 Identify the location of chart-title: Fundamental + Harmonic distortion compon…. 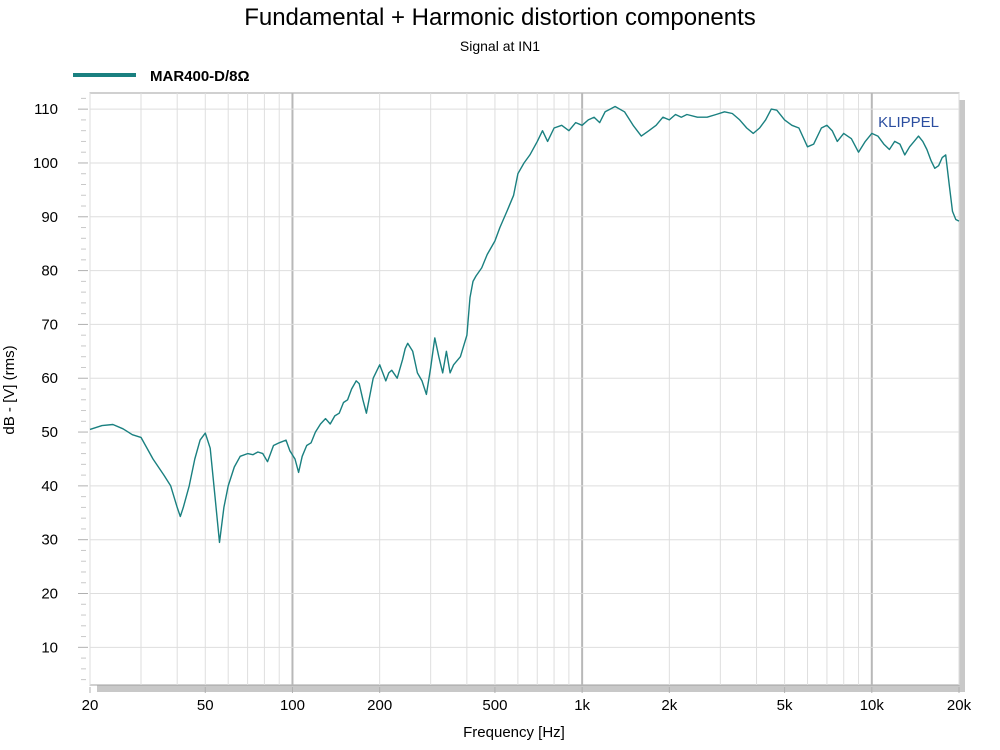
(500, 17).